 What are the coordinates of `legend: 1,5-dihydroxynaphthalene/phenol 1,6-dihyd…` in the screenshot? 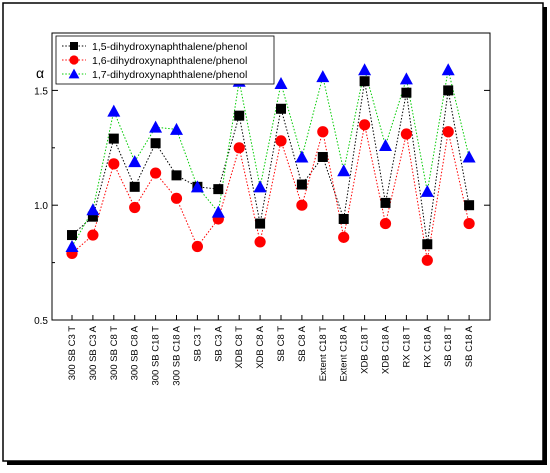 It's located at (165, 60).